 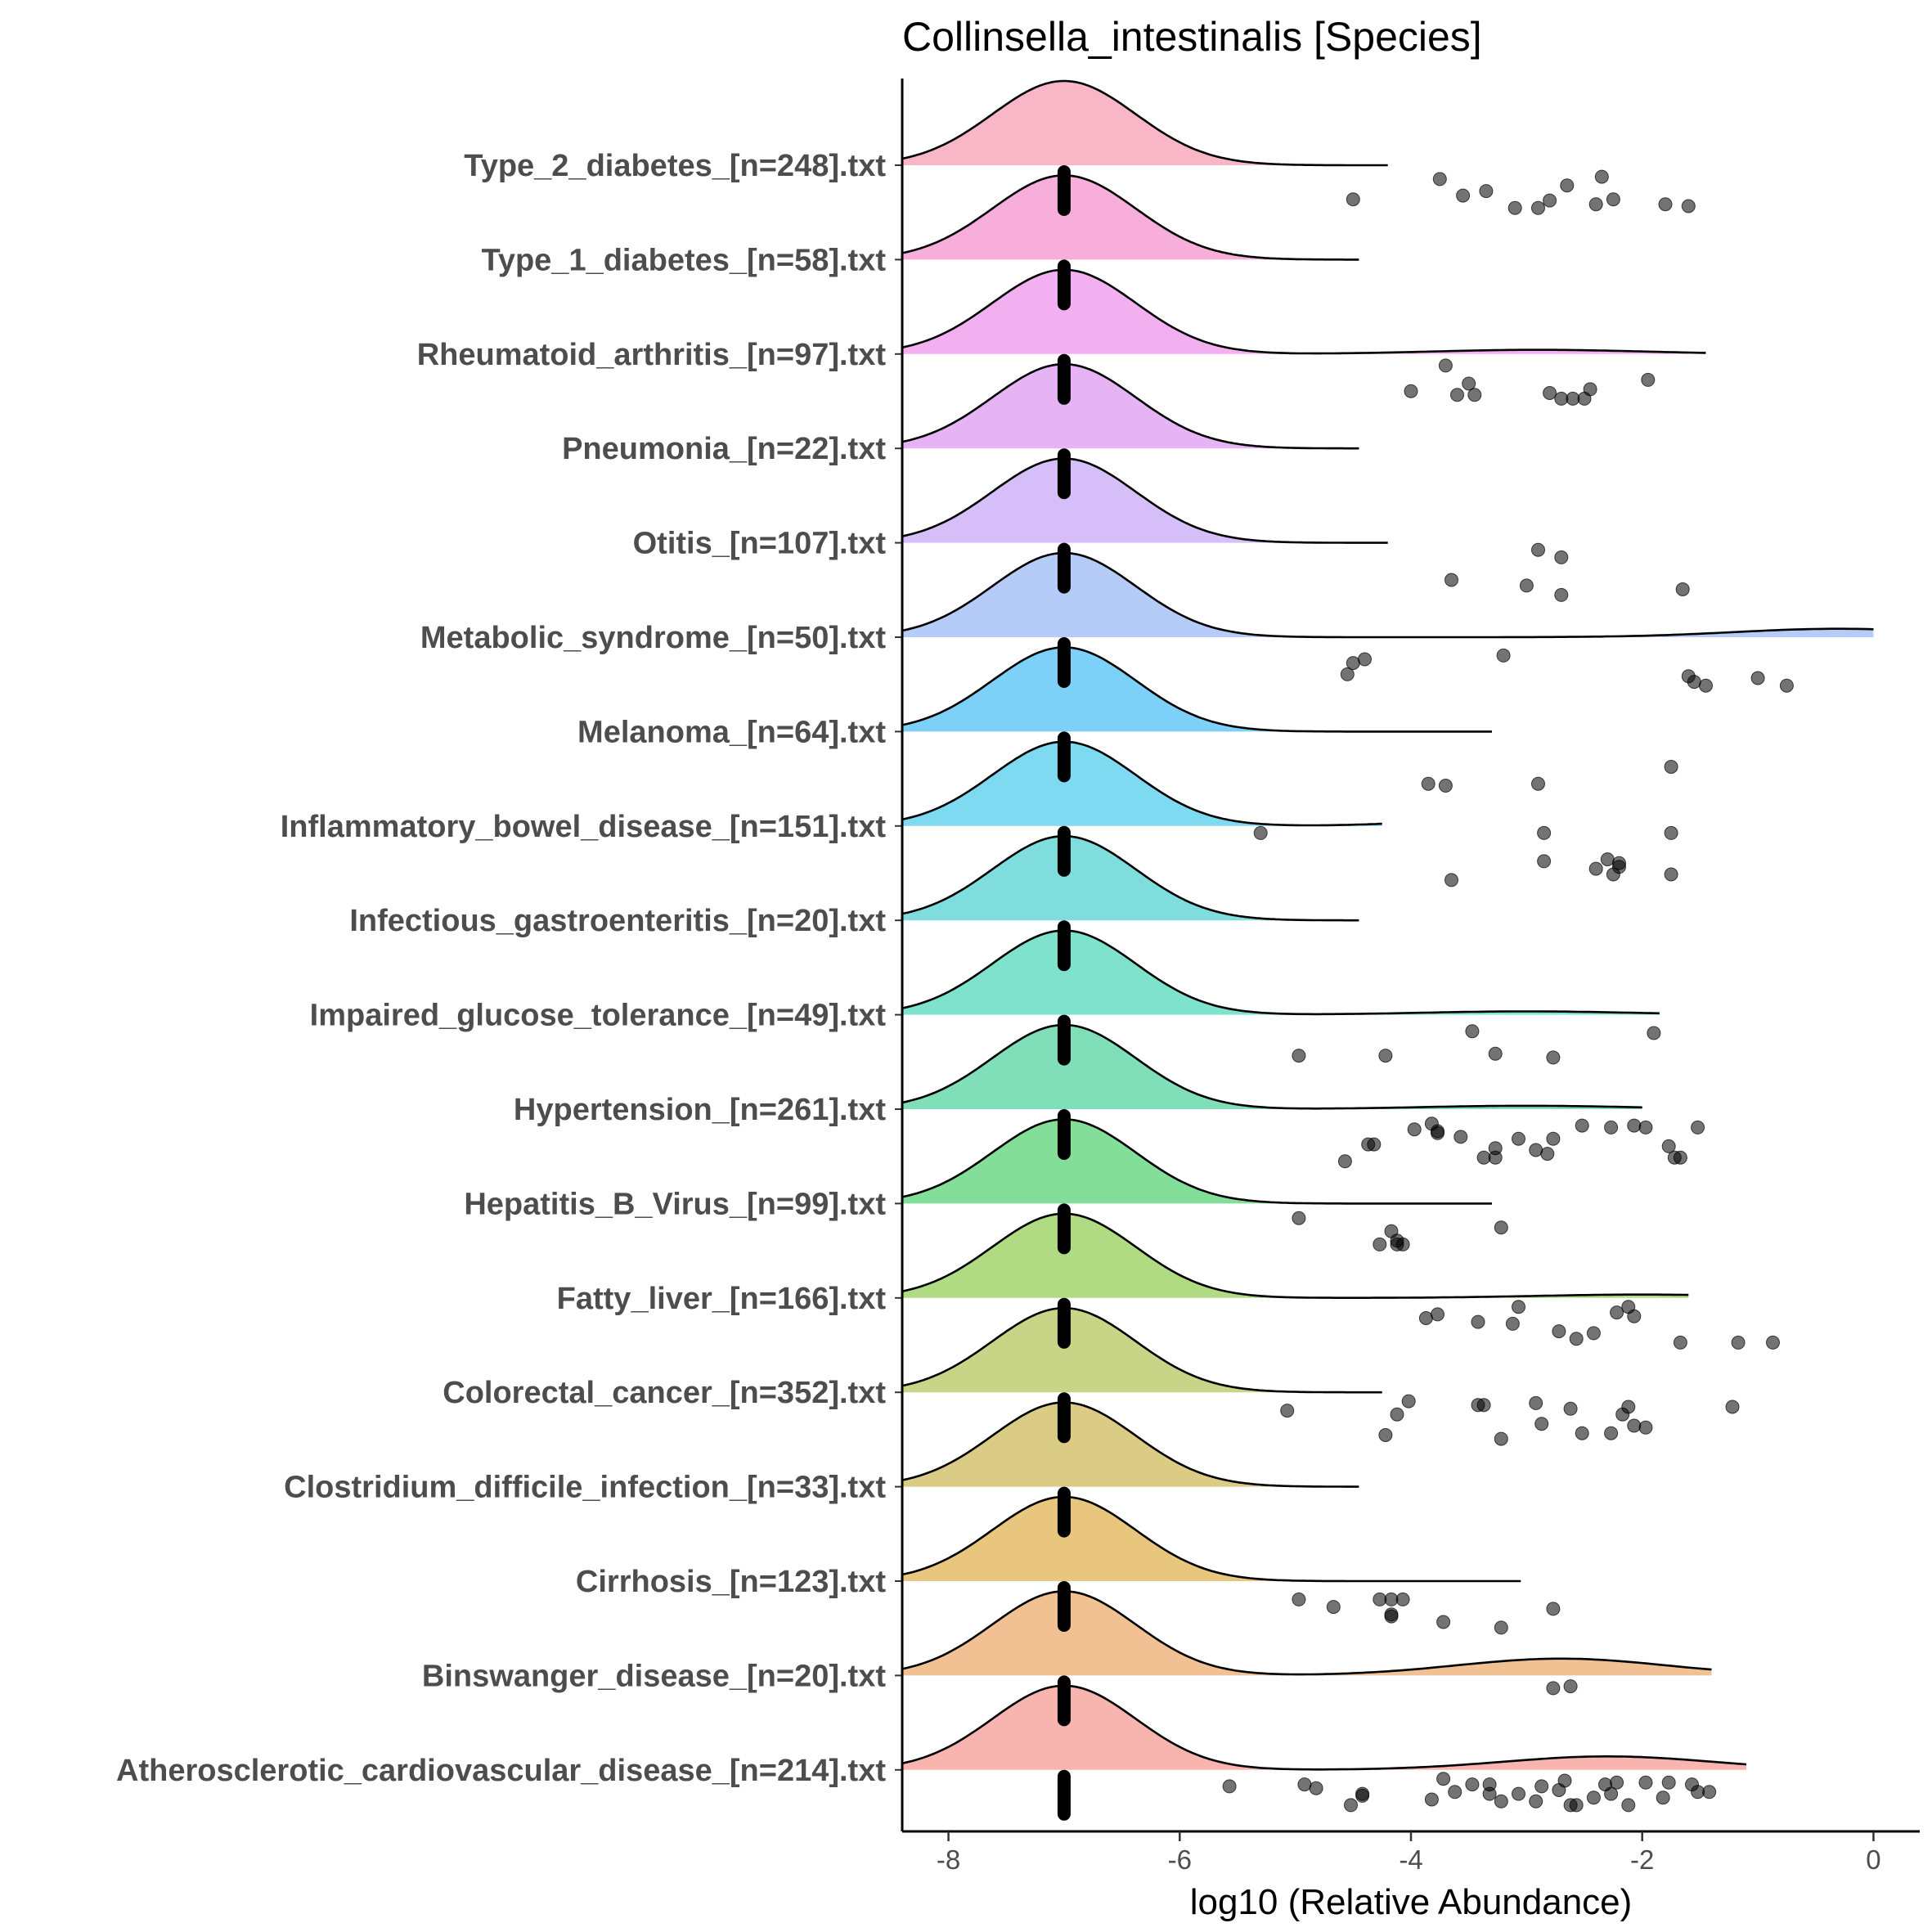 I want to click on category-label: Impaired_glucose_tolerance_[n=49].txt, so click(x=599, y=1016).